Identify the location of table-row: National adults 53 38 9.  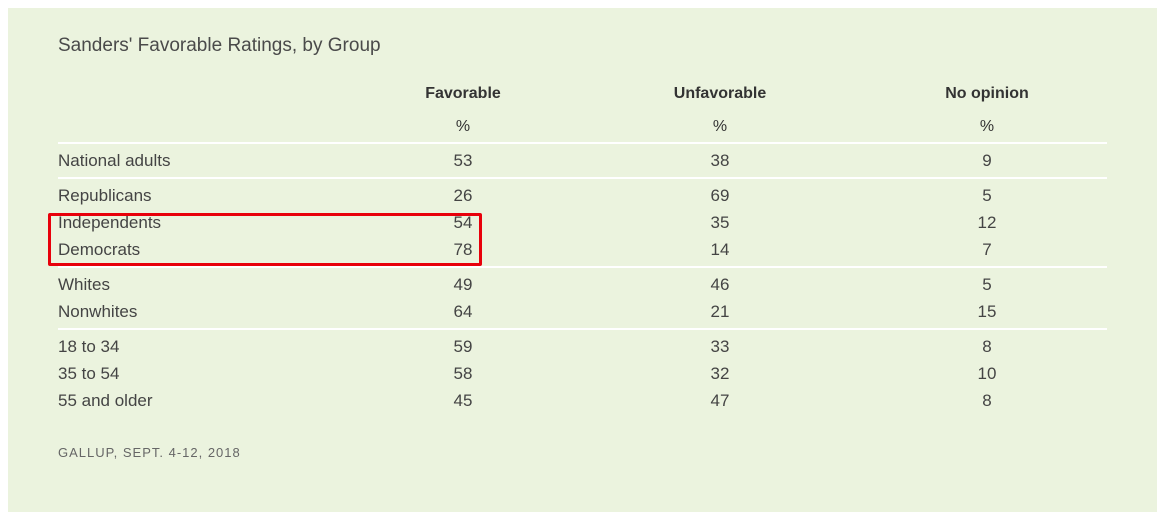
(582, 163).